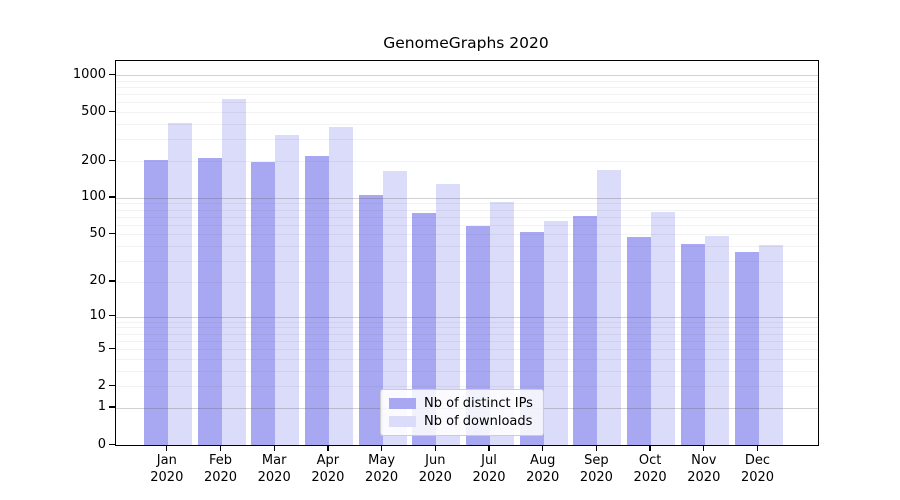 This screenshot has height=500, width=900. Describe the element at coordinates (746, 348) in the screenshot. I see `bar-distinct-ips-dec` at that location.